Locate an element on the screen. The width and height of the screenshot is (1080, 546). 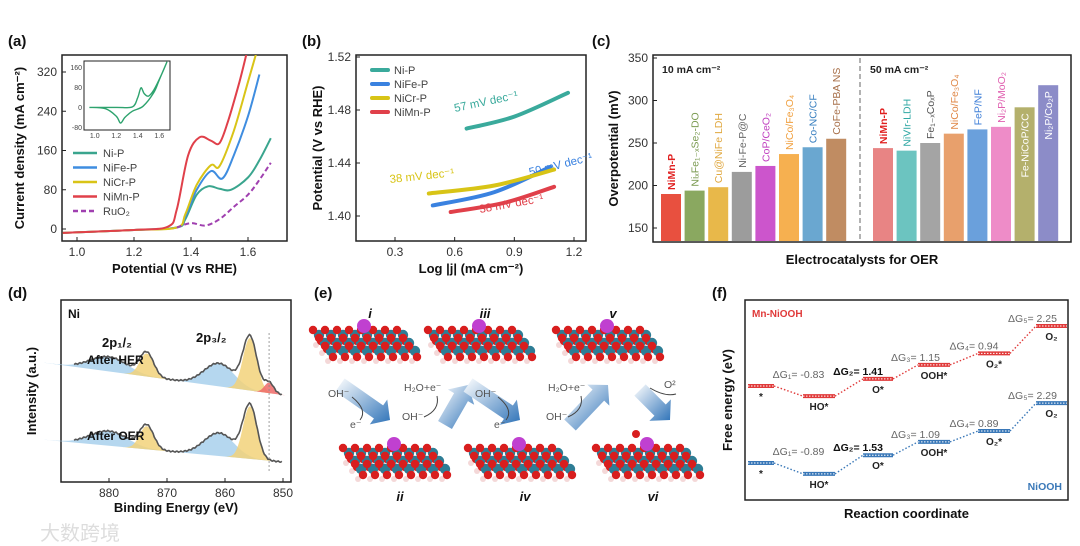
bar-Cu@NiFe LDH is located at coordinates (718, 214).